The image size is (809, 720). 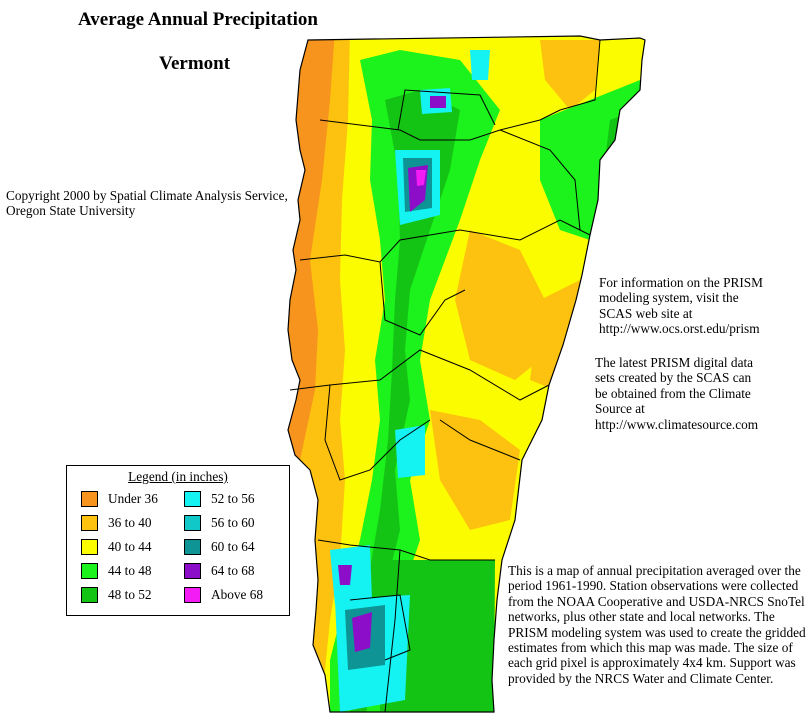 I want to click on legend-item-52-56: 52 to 56, so click(x=219, y=499).